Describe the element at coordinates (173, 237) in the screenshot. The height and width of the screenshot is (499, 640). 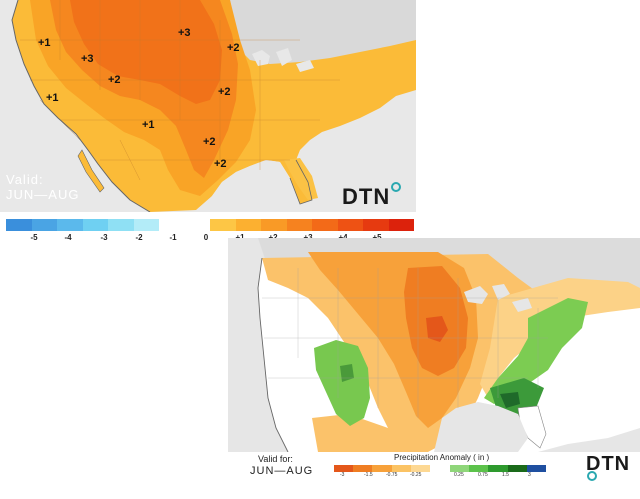
I see `temperature-legend-tick: -1` at that location.